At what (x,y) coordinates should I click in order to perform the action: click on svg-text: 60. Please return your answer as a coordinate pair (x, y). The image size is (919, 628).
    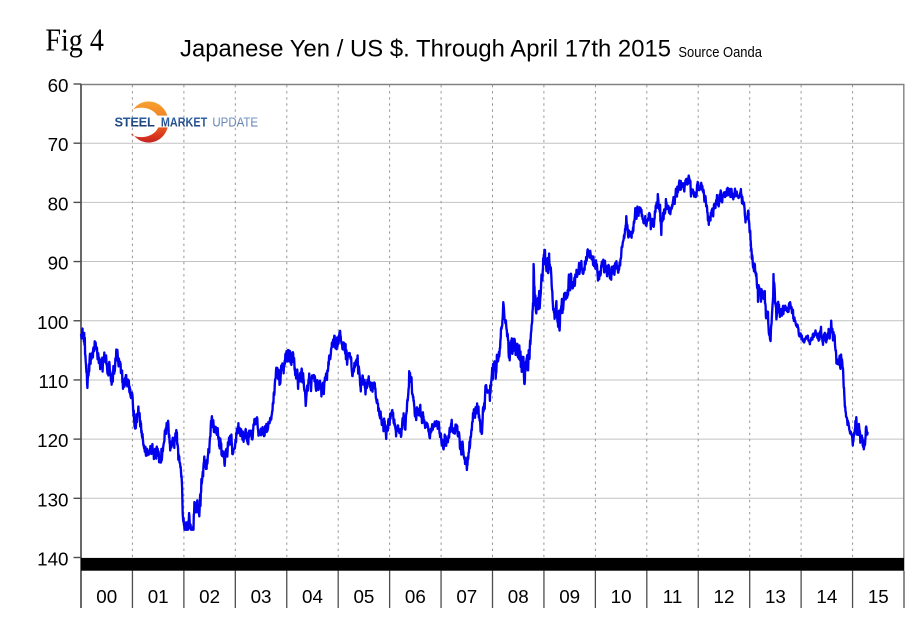
    Looking at the image, I should click on (58, 85).